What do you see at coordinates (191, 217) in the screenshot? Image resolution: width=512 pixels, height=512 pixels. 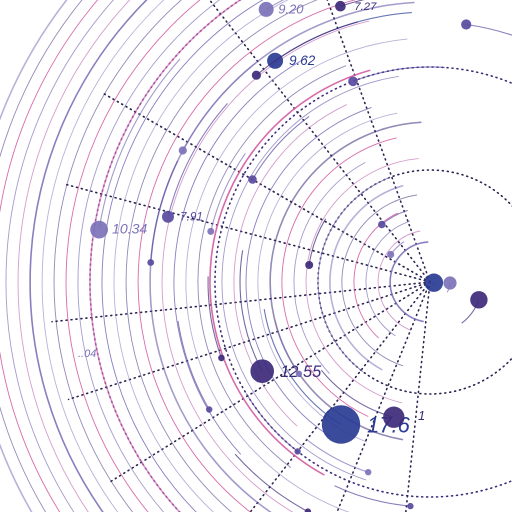 I see `data-label: 7.91` at bounding box center [191, 217].